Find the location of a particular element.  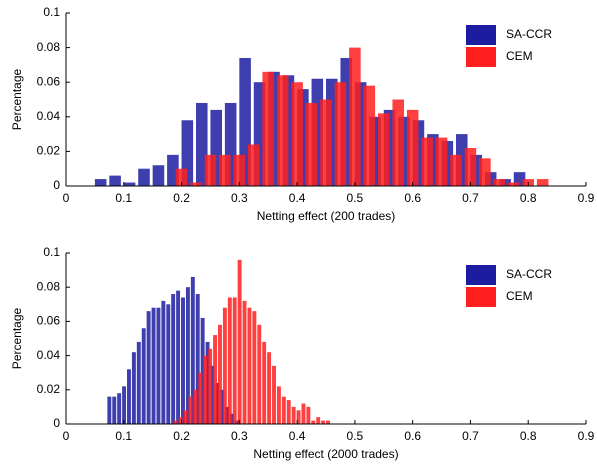

y-axis-label: Percentage is located at coordinates (17, 338).